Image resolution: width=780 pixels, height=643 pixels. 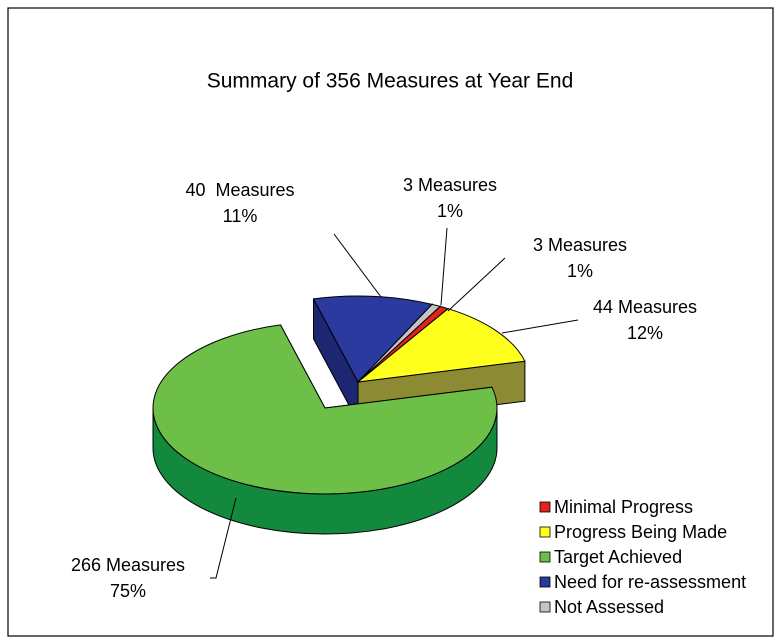 What do you see at coordinates (239, 190) in the screenshot?
I see `data-label: 40 Measures` at bounding box center [239, 190].